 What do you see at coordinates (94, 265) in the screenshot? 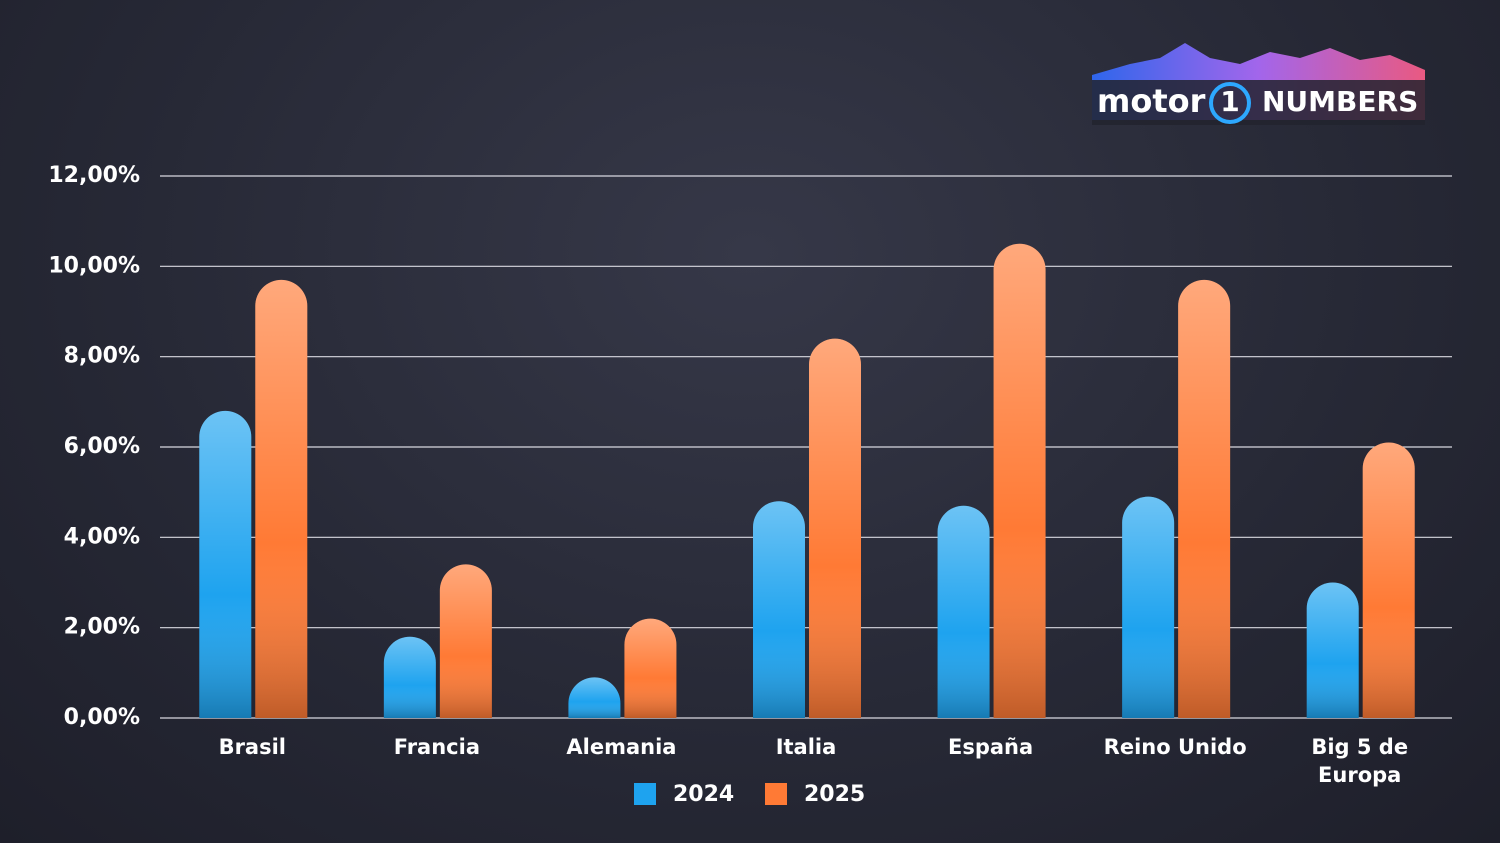
I see `y-tick-label: 10,00%` at bounding box center [94, 265].